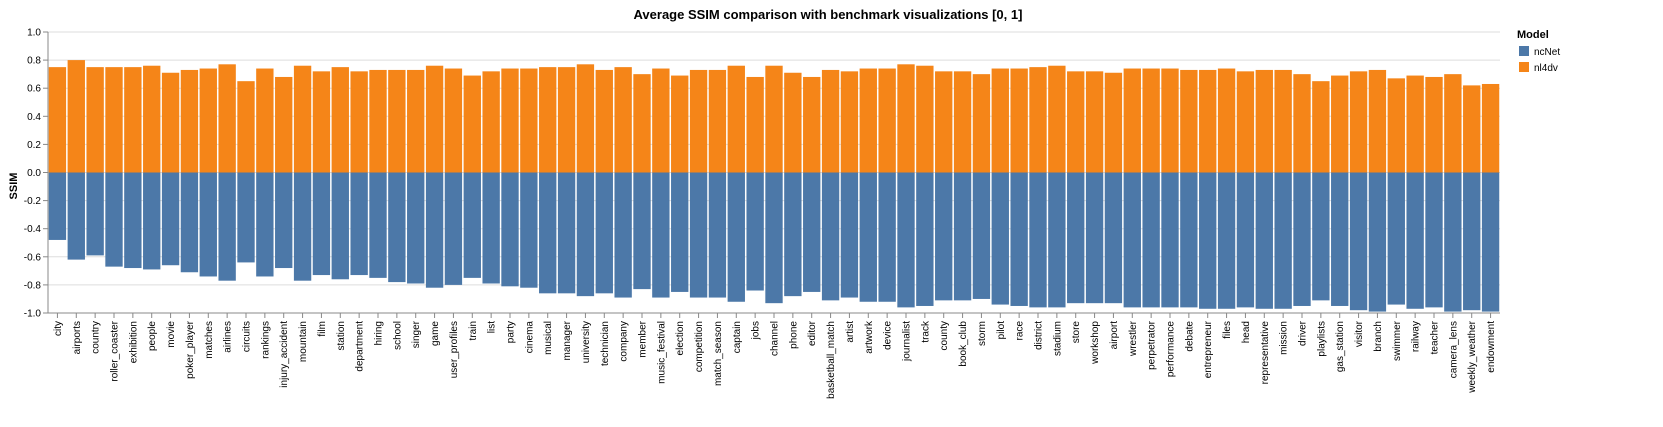 The width and height of the screenshot is (1663, 427). What do you see at coordinates (190, 349) in the screenshot?
I see `x-tick-label: poker_player` at bounding box center [190, 349].